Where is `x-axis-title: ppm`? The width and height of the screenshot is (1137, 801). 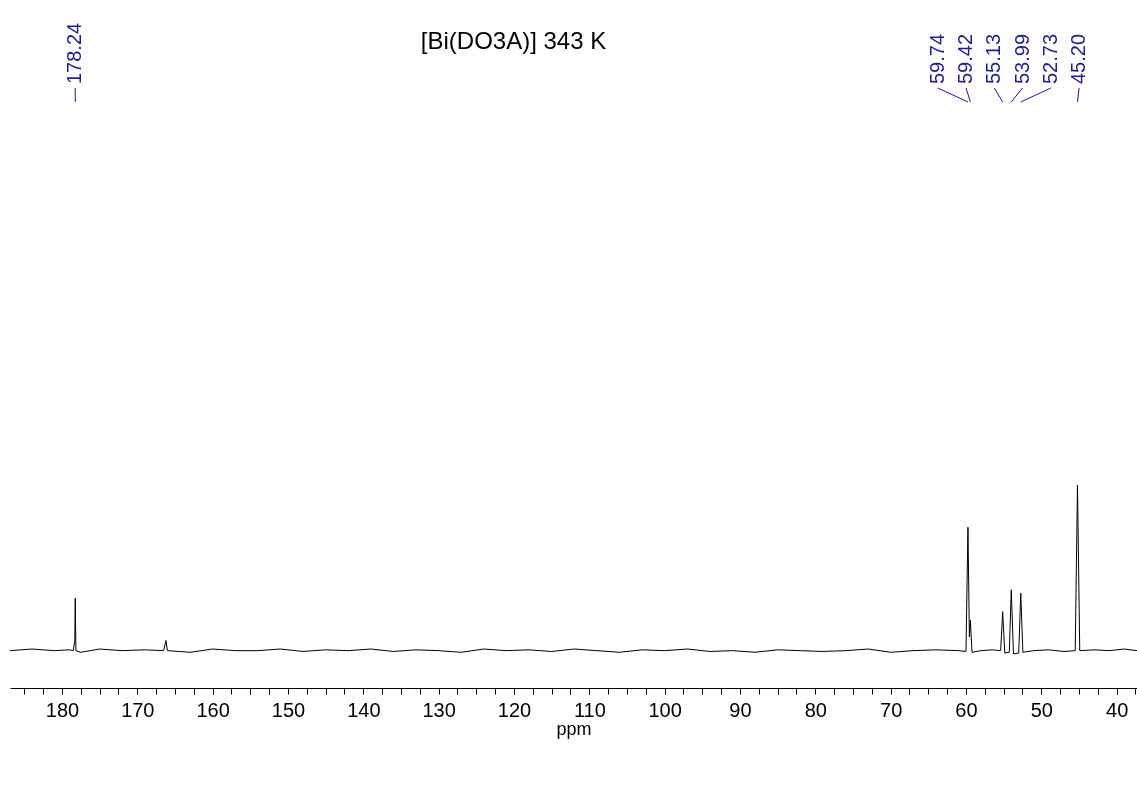 x-axis-title: ppm is located at coordinates (574, 728).